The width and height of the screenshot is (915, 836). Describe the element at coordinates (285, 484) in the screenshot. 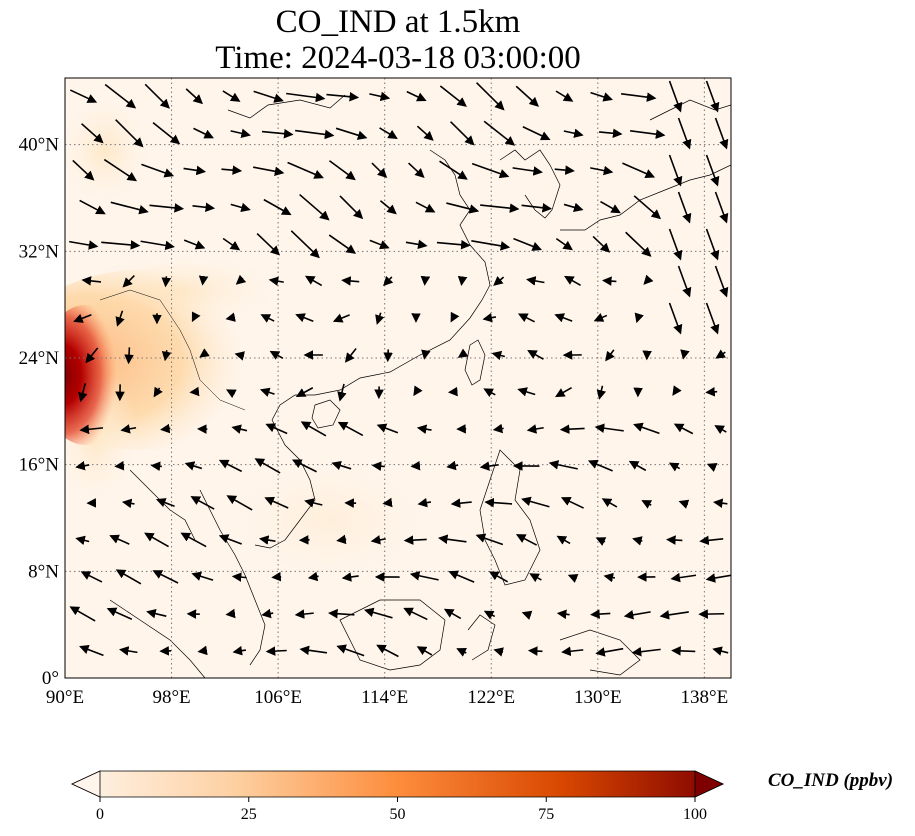

I see `coast-vietnam` at that location.